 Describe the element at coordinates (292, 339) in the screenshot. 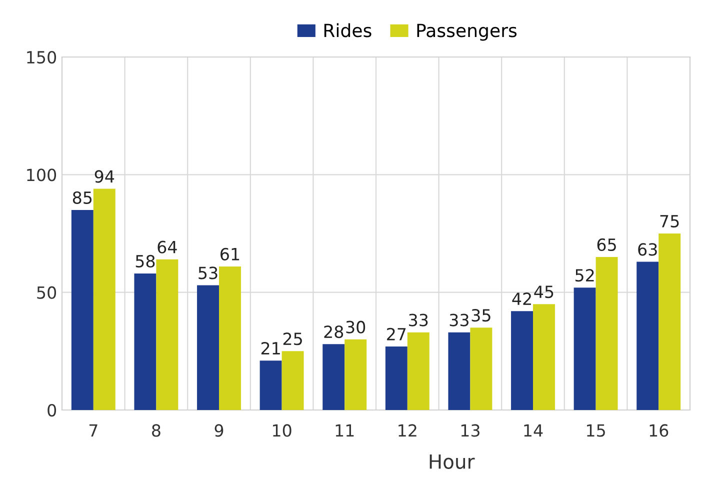

I see `data-label: 25` at that location.